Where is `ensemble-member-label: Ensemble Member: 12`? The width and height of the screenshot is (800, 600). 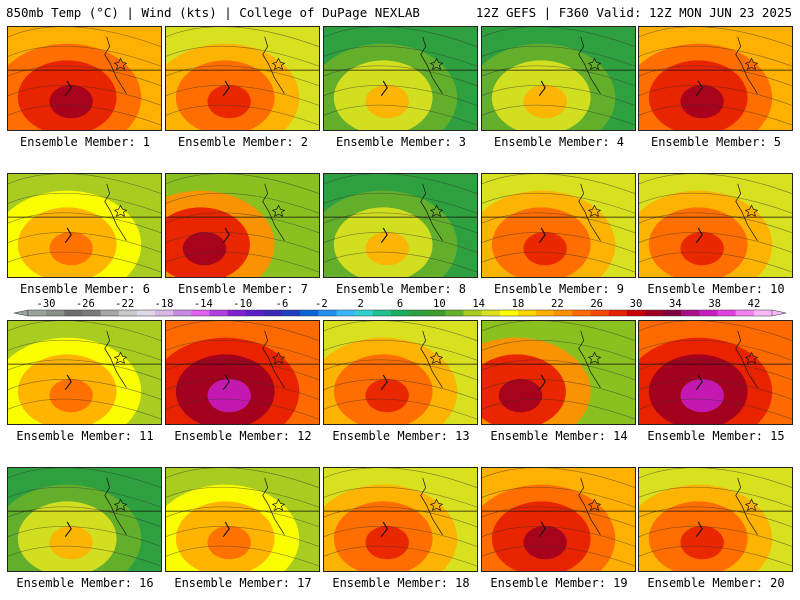 ensemble-member-label: Ensemble Member: 12 is located at coordinates (243, 436).